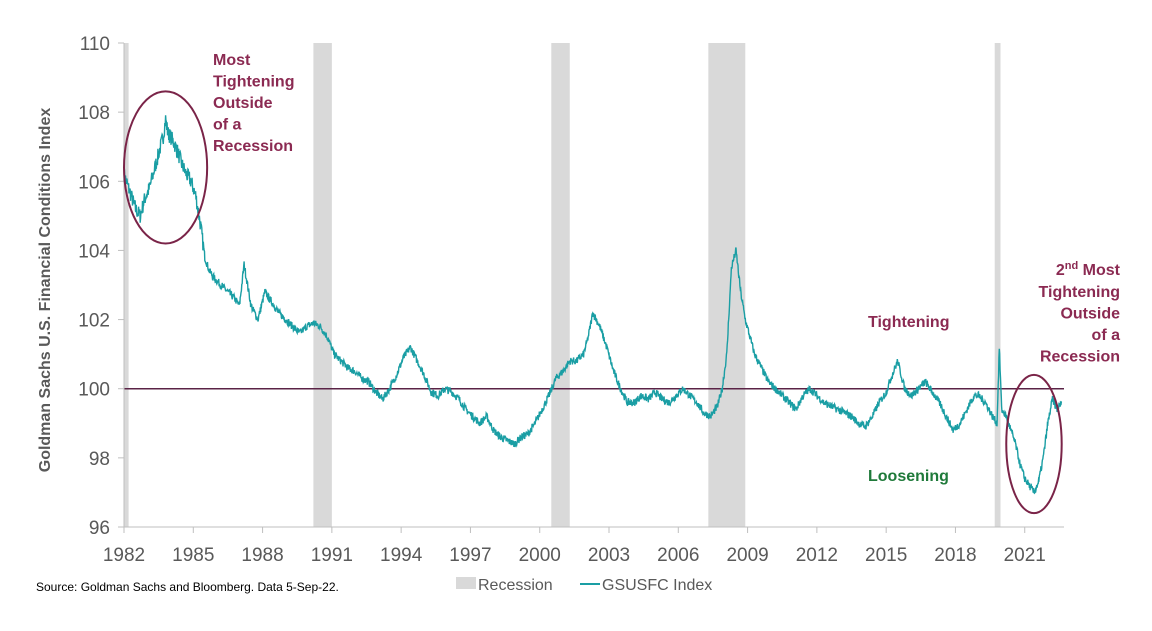  Describe the element at coordinates (540, 555) in the screenshot. I see `x-tick-label-2000: 2000` at that location.